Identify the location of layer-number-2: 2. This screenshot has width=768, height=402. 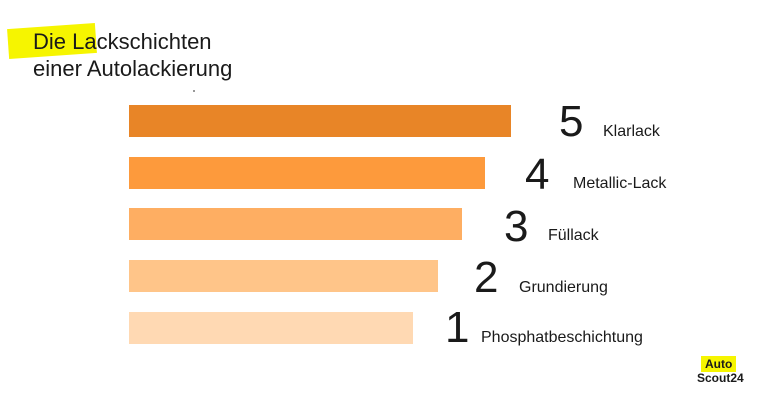
(486, 277).